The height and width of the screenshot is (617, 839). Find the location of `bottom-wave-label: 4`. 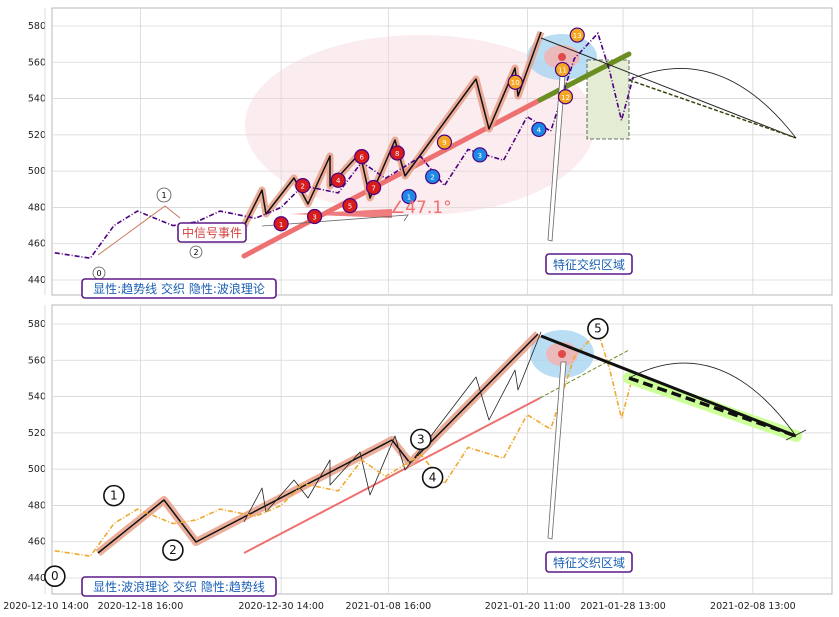

bottom-wave-label: 4 is located at coordinates (433, 478).